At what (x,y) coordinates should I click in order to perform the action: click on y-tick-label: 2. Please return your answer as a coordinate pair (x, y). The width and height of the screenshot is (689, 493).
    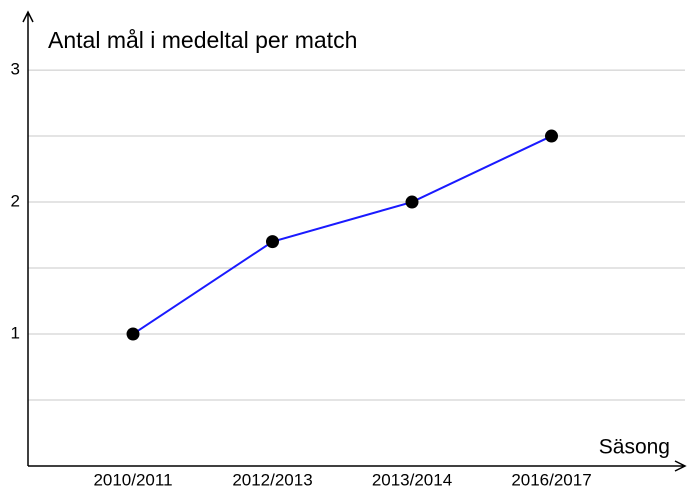
    Looking at the image, I should click on (15, 201).